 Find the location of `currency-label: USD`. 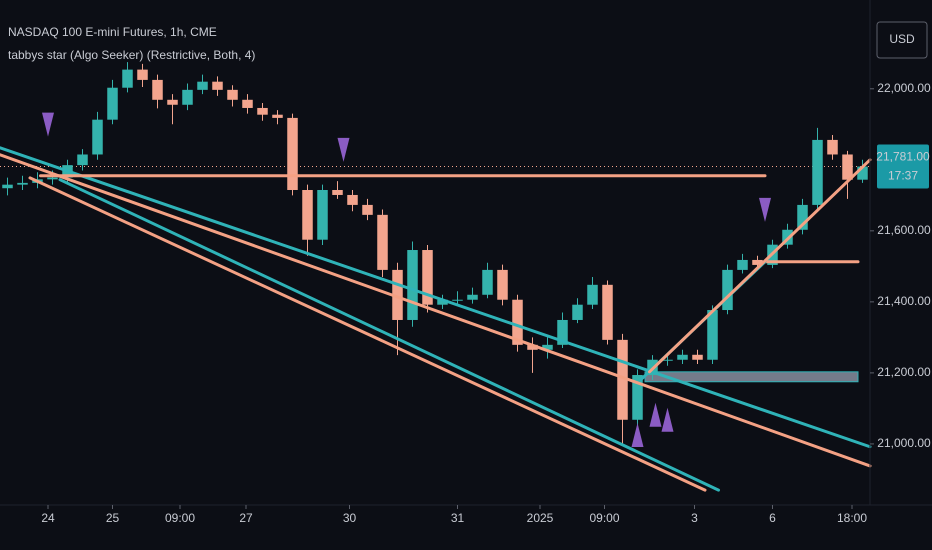

currency-label: USD is located at coordinates (902, 39).